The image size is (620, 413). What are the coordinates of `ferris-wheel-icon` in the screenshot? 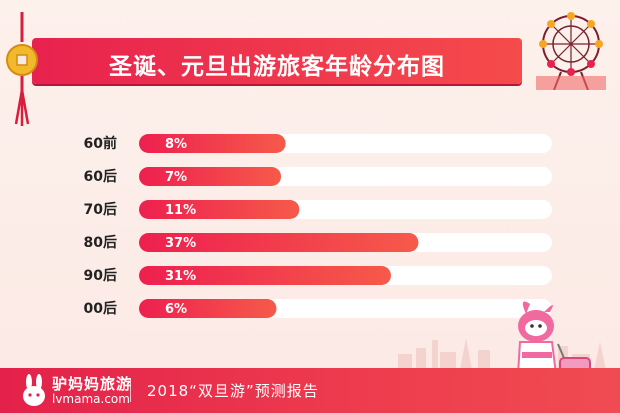 It's located at (571, 52).